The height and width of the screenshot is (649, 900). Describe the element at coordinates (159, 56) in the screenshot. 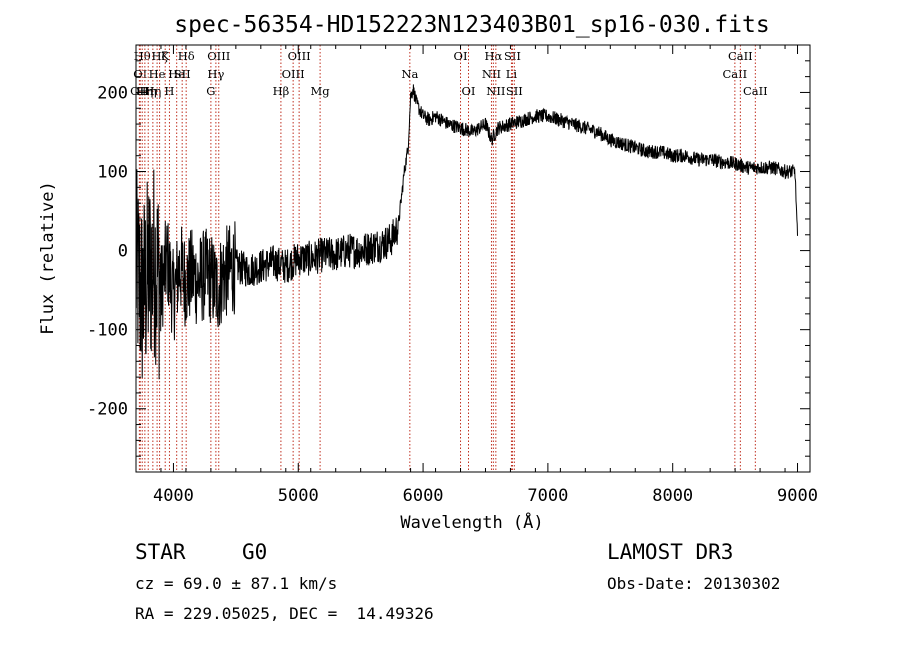

I see `line-label-7: Hζ` at that location.